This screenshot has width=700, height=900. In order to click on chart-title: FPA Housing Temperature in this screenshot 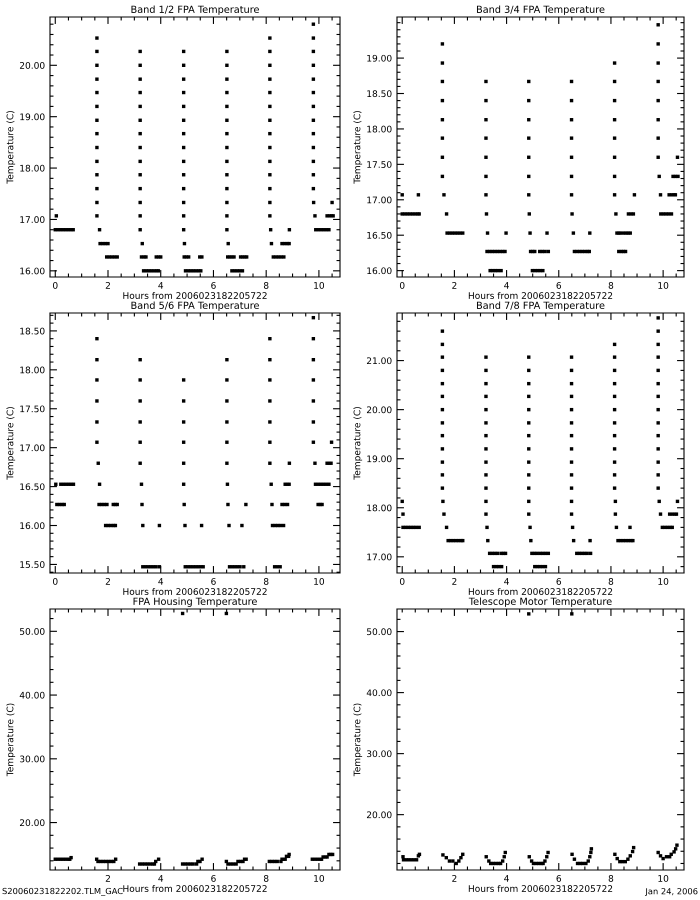, I will do `click(195, 602)`.